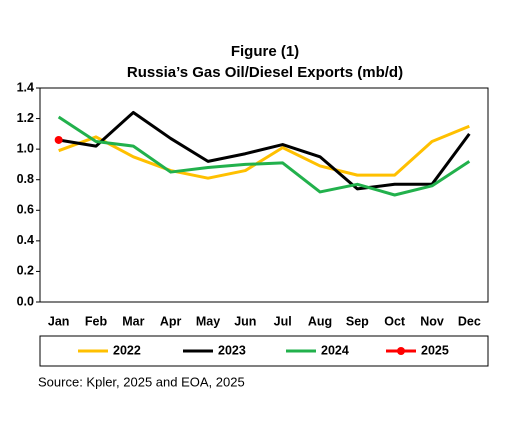 The image size is (530, 442). I want to click on x-tick-label: Jul, so click(283, 321).